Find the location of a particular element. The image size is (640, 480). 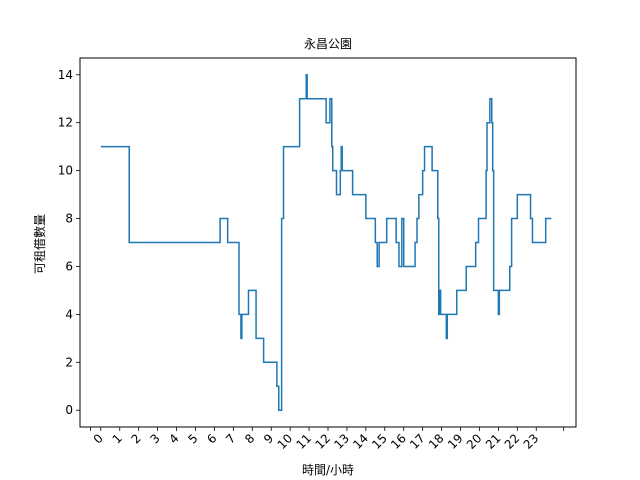

y-tick-label: 8 is located at coordinates (69, 219).